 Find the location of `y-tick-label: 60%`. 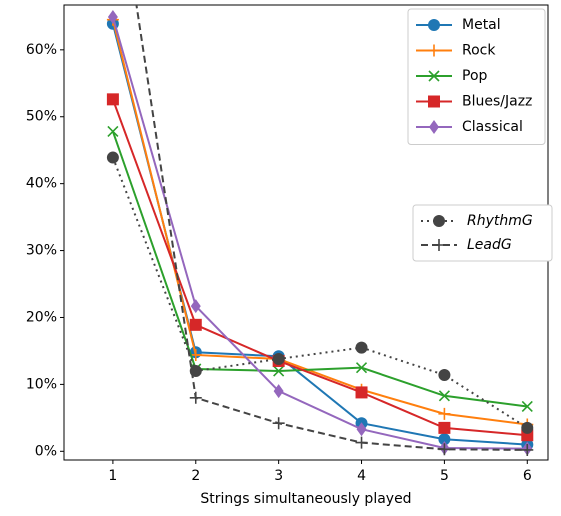

y-tick-label: 60% is located at coordinates (41, 50).